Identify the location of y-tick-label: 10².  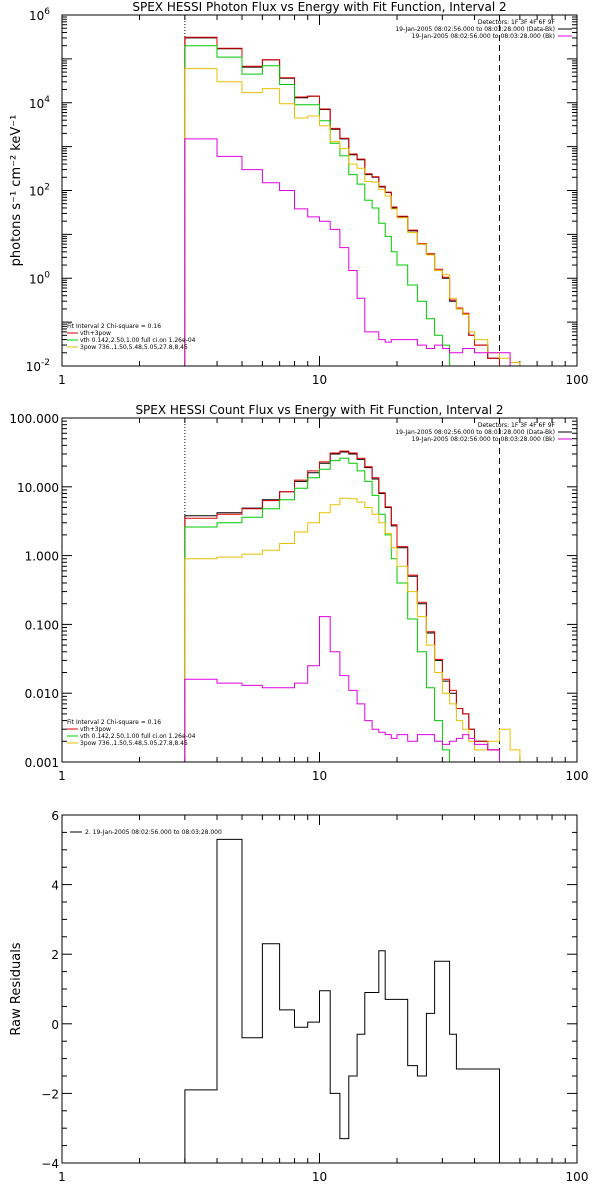
(39, 191).